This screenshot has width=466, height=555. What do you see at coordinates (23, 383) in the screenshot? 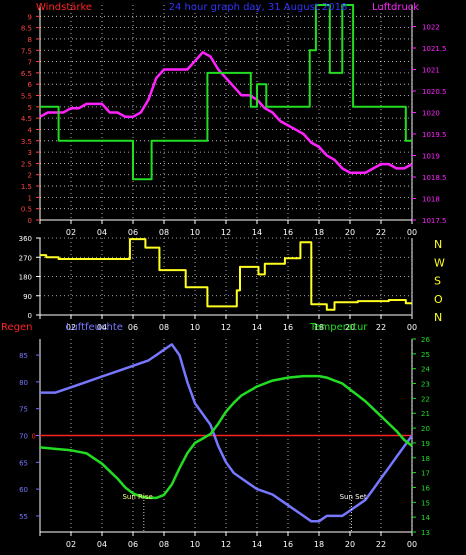
I see `humidity-ytick-label: 80` at bounding box center [23, 383].